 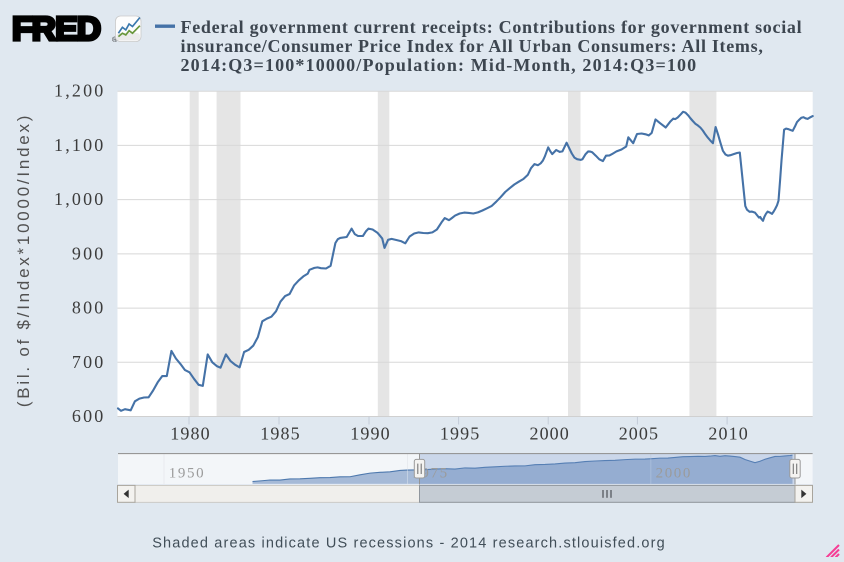 What do you see at coordinates (80, 199) in the screenshot?
I see `svg-text: 1,000` at bounding box center [80, 199].